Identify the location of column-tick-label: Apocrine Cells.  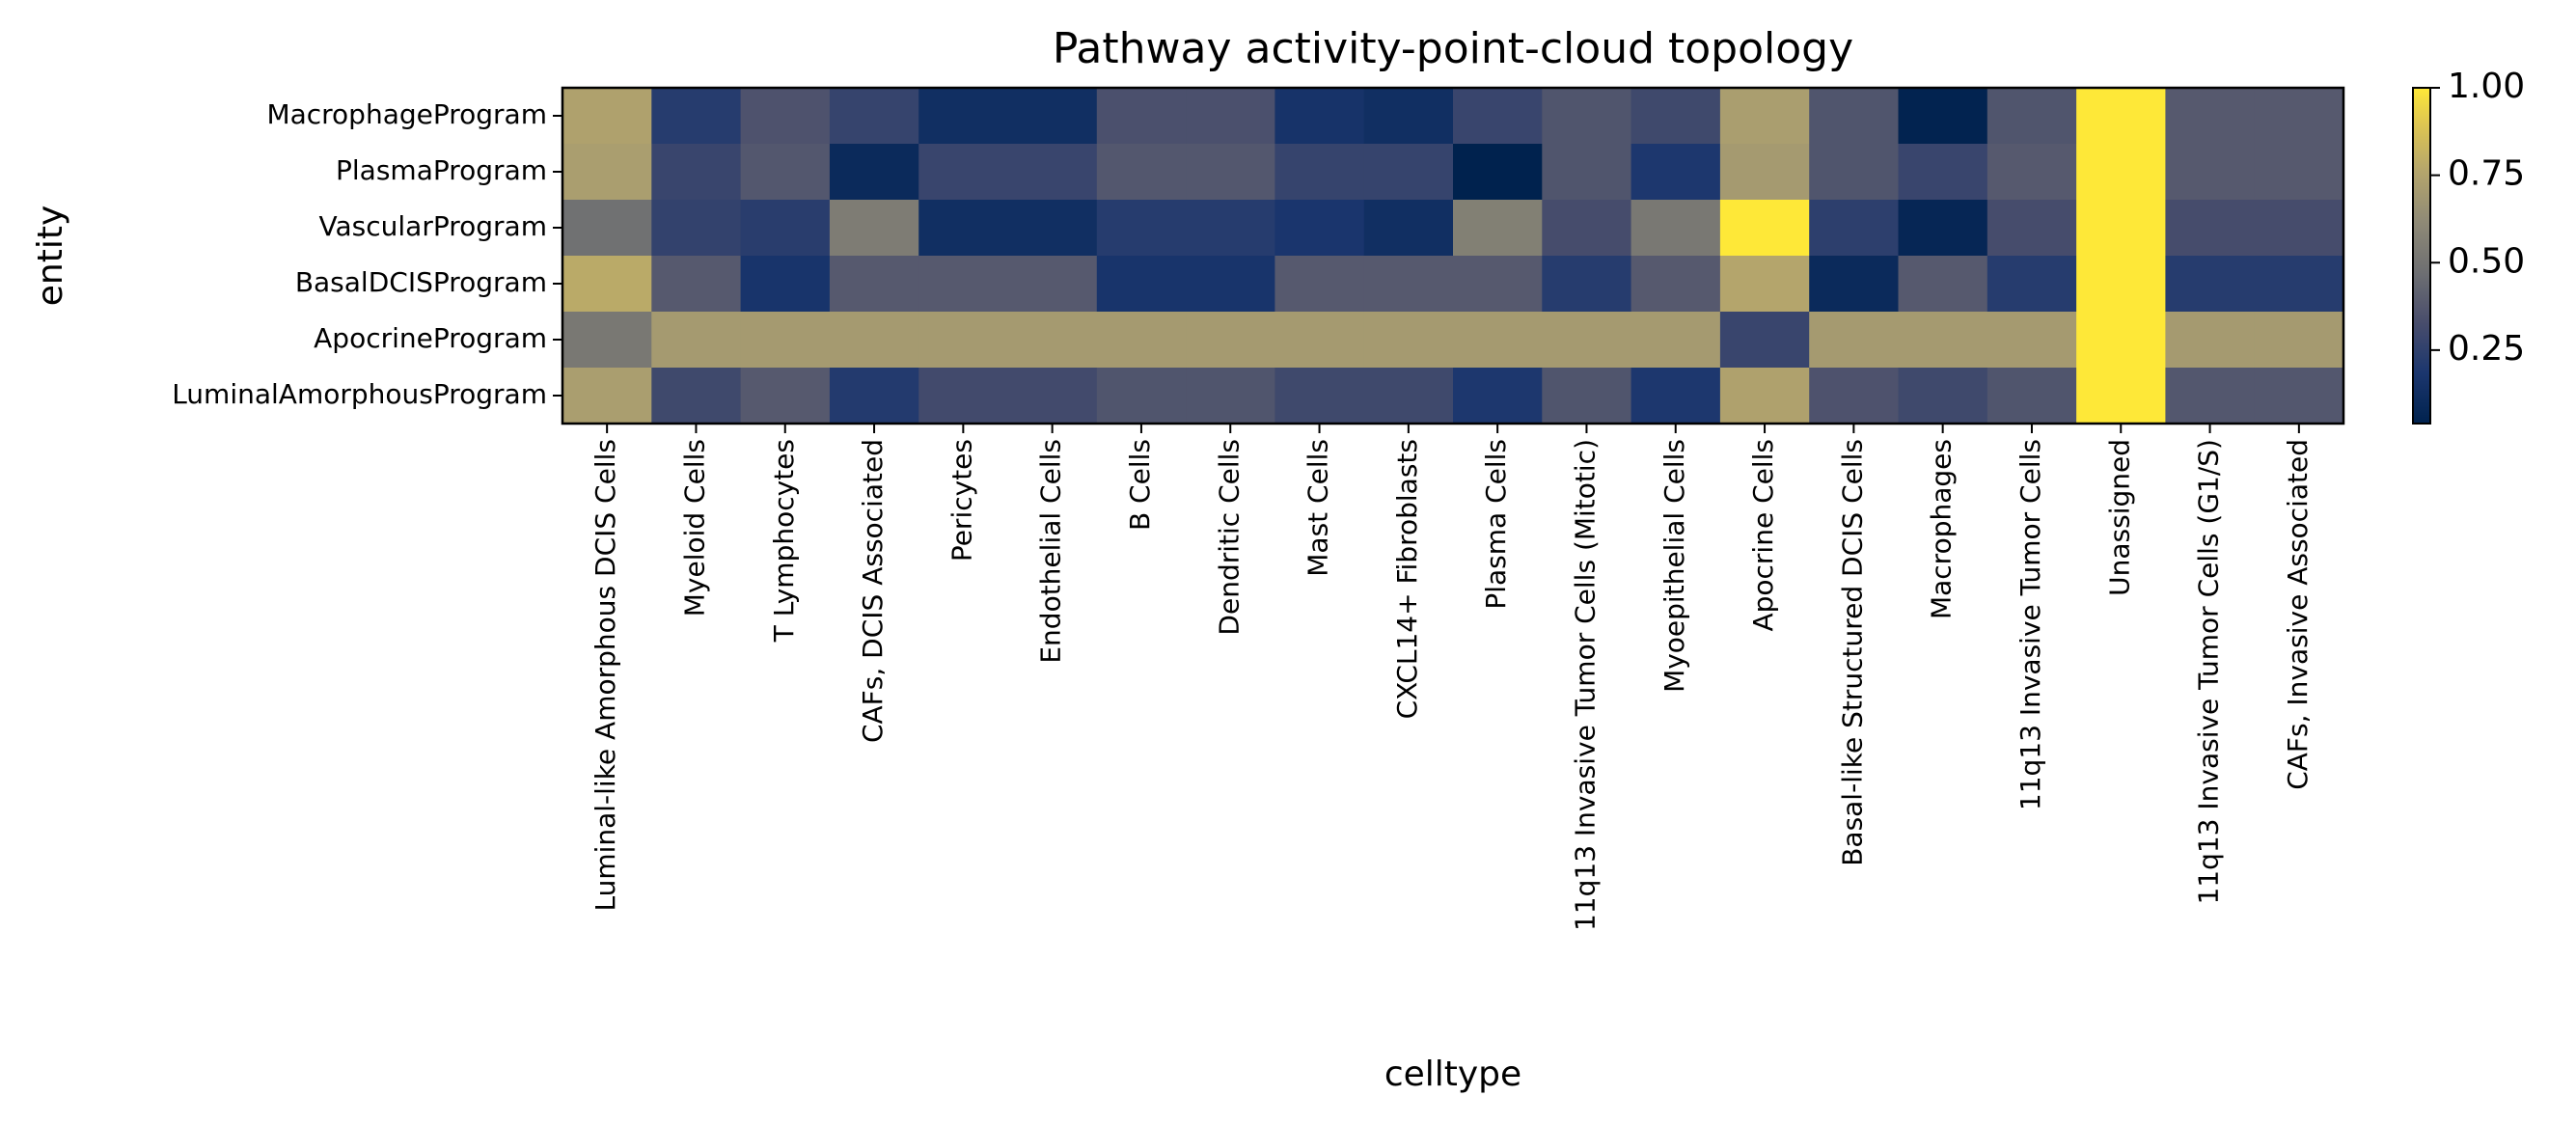
(1763, 536).